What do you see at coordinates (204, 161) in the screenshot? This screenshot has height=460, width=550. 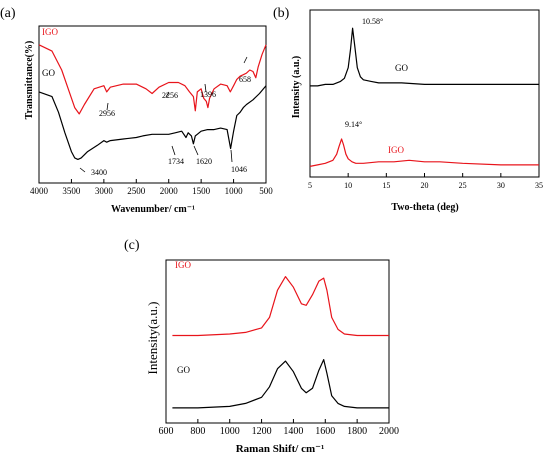 I see `peak-annotation: 1620` at bounding box center [204, 161].